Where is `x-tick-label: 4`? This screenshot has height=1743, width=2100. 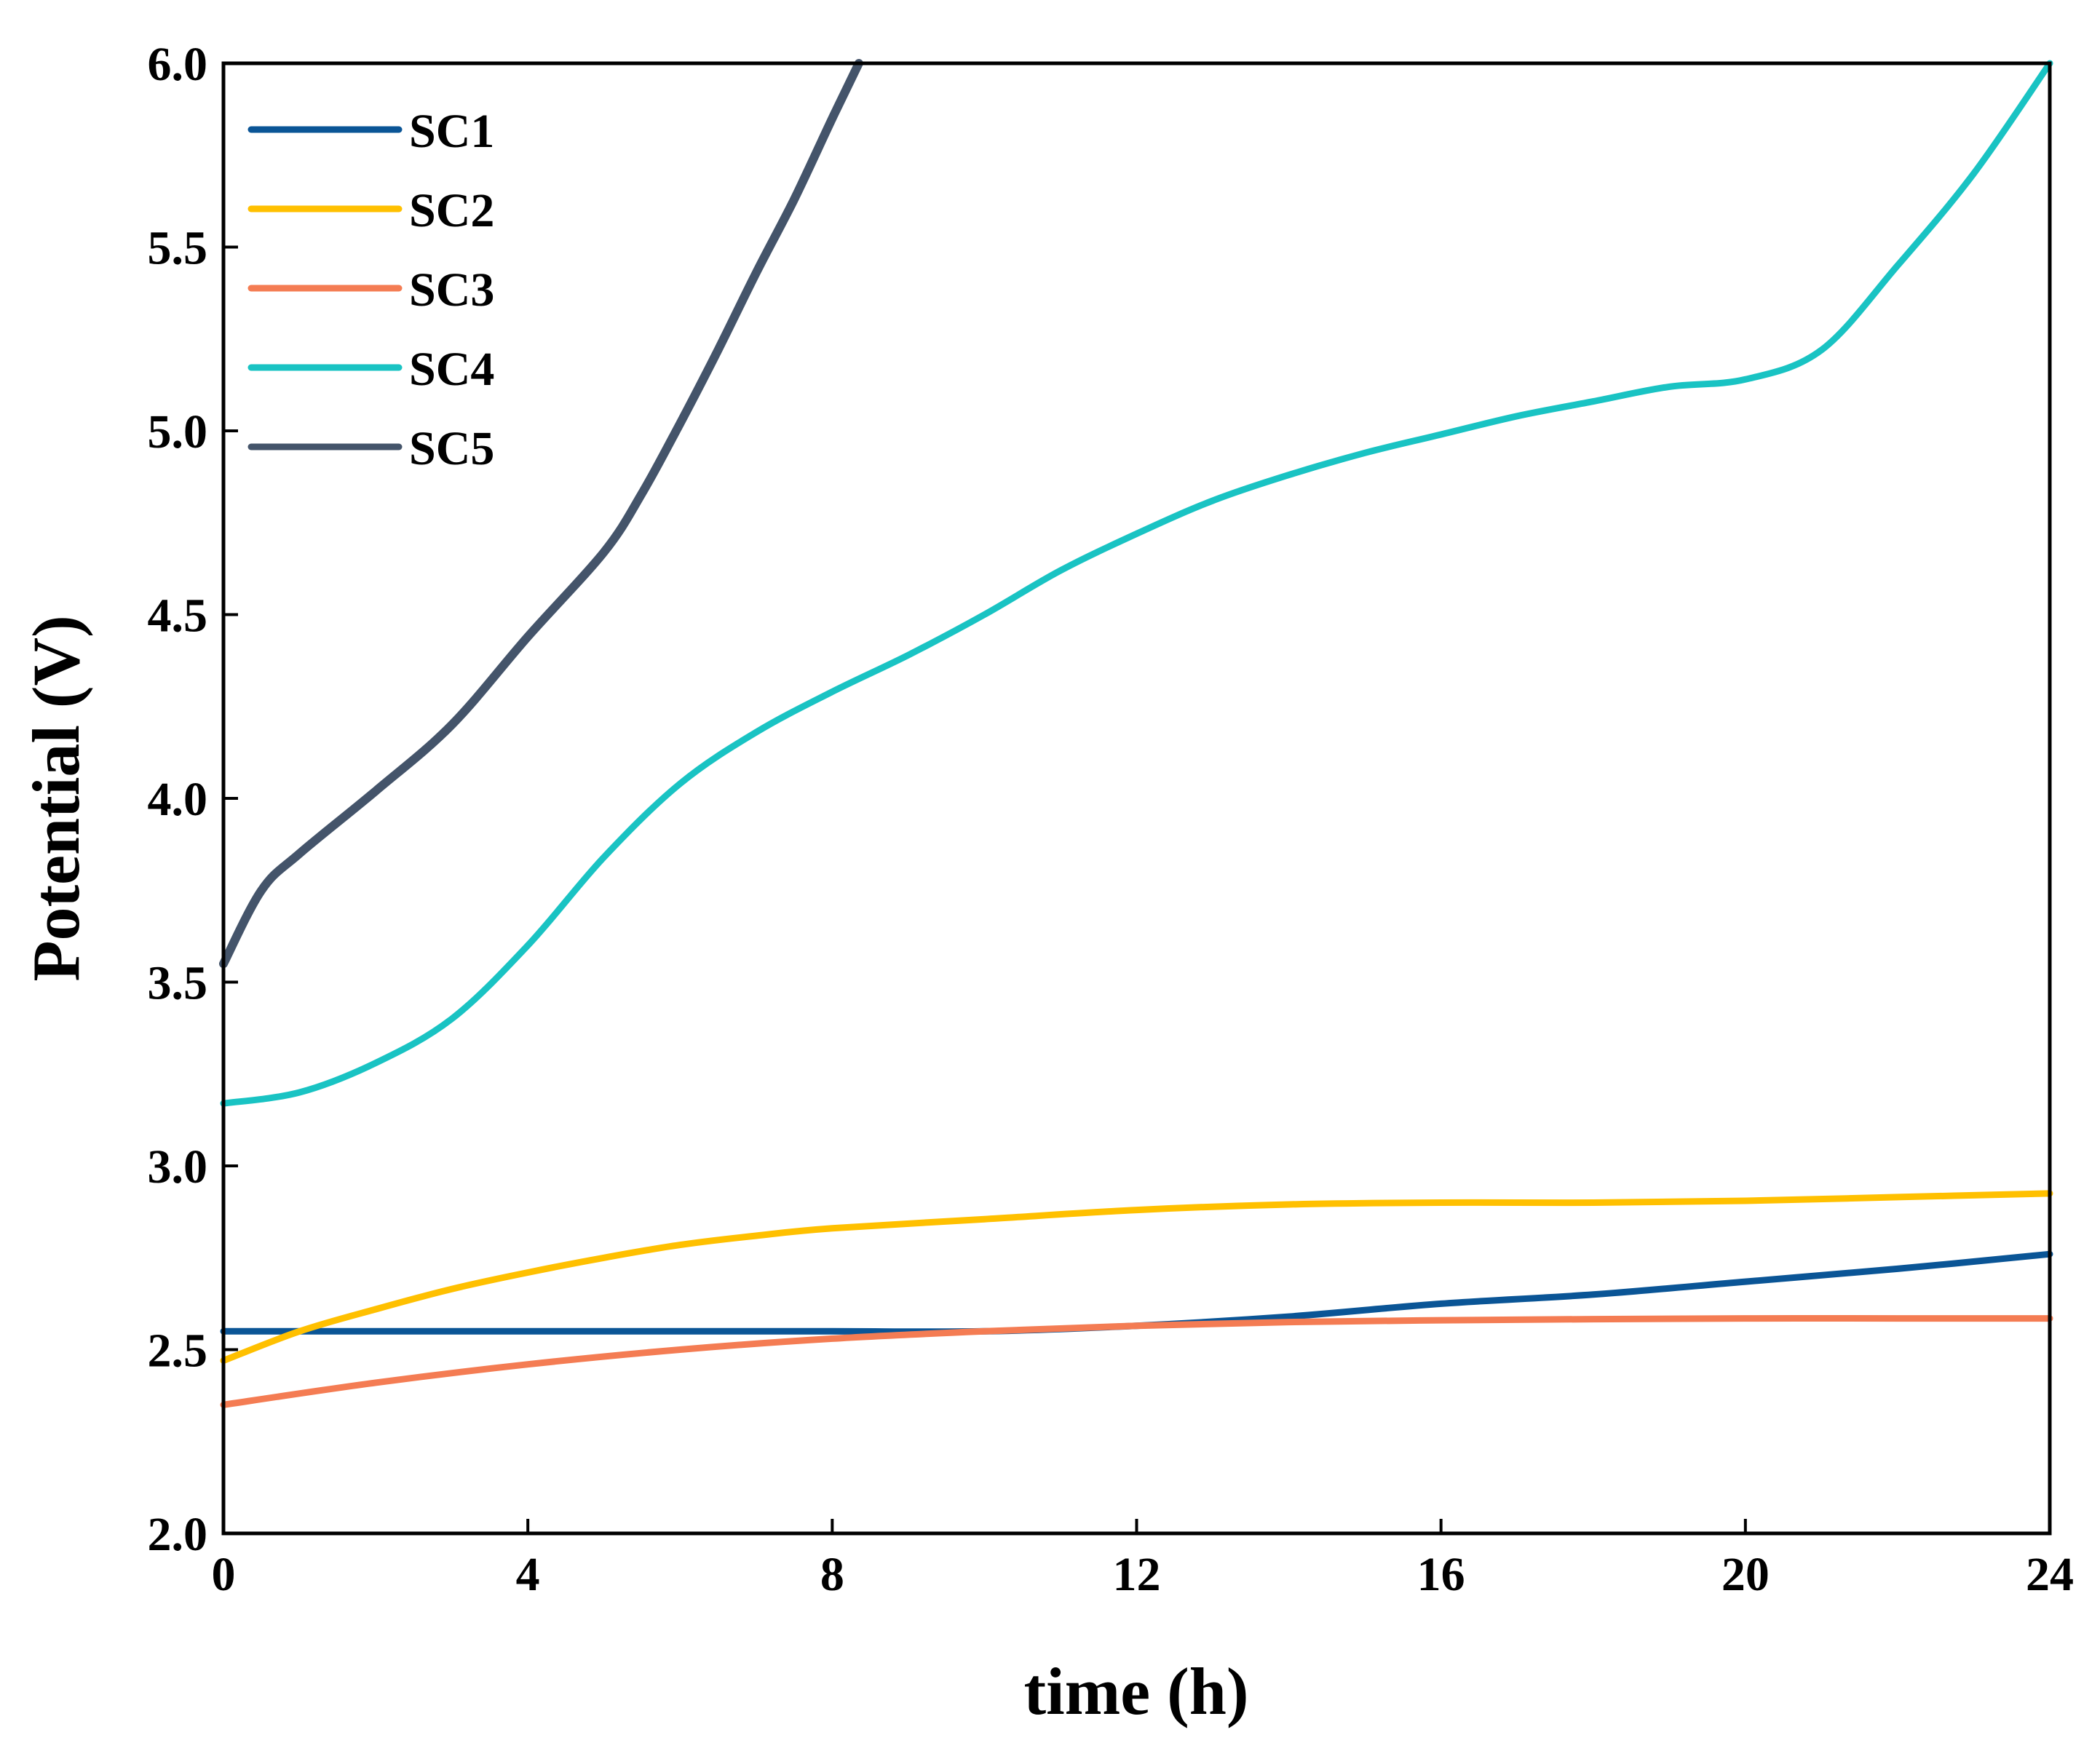 x-tick-label: 4 is located at coordinates (528, 1575).